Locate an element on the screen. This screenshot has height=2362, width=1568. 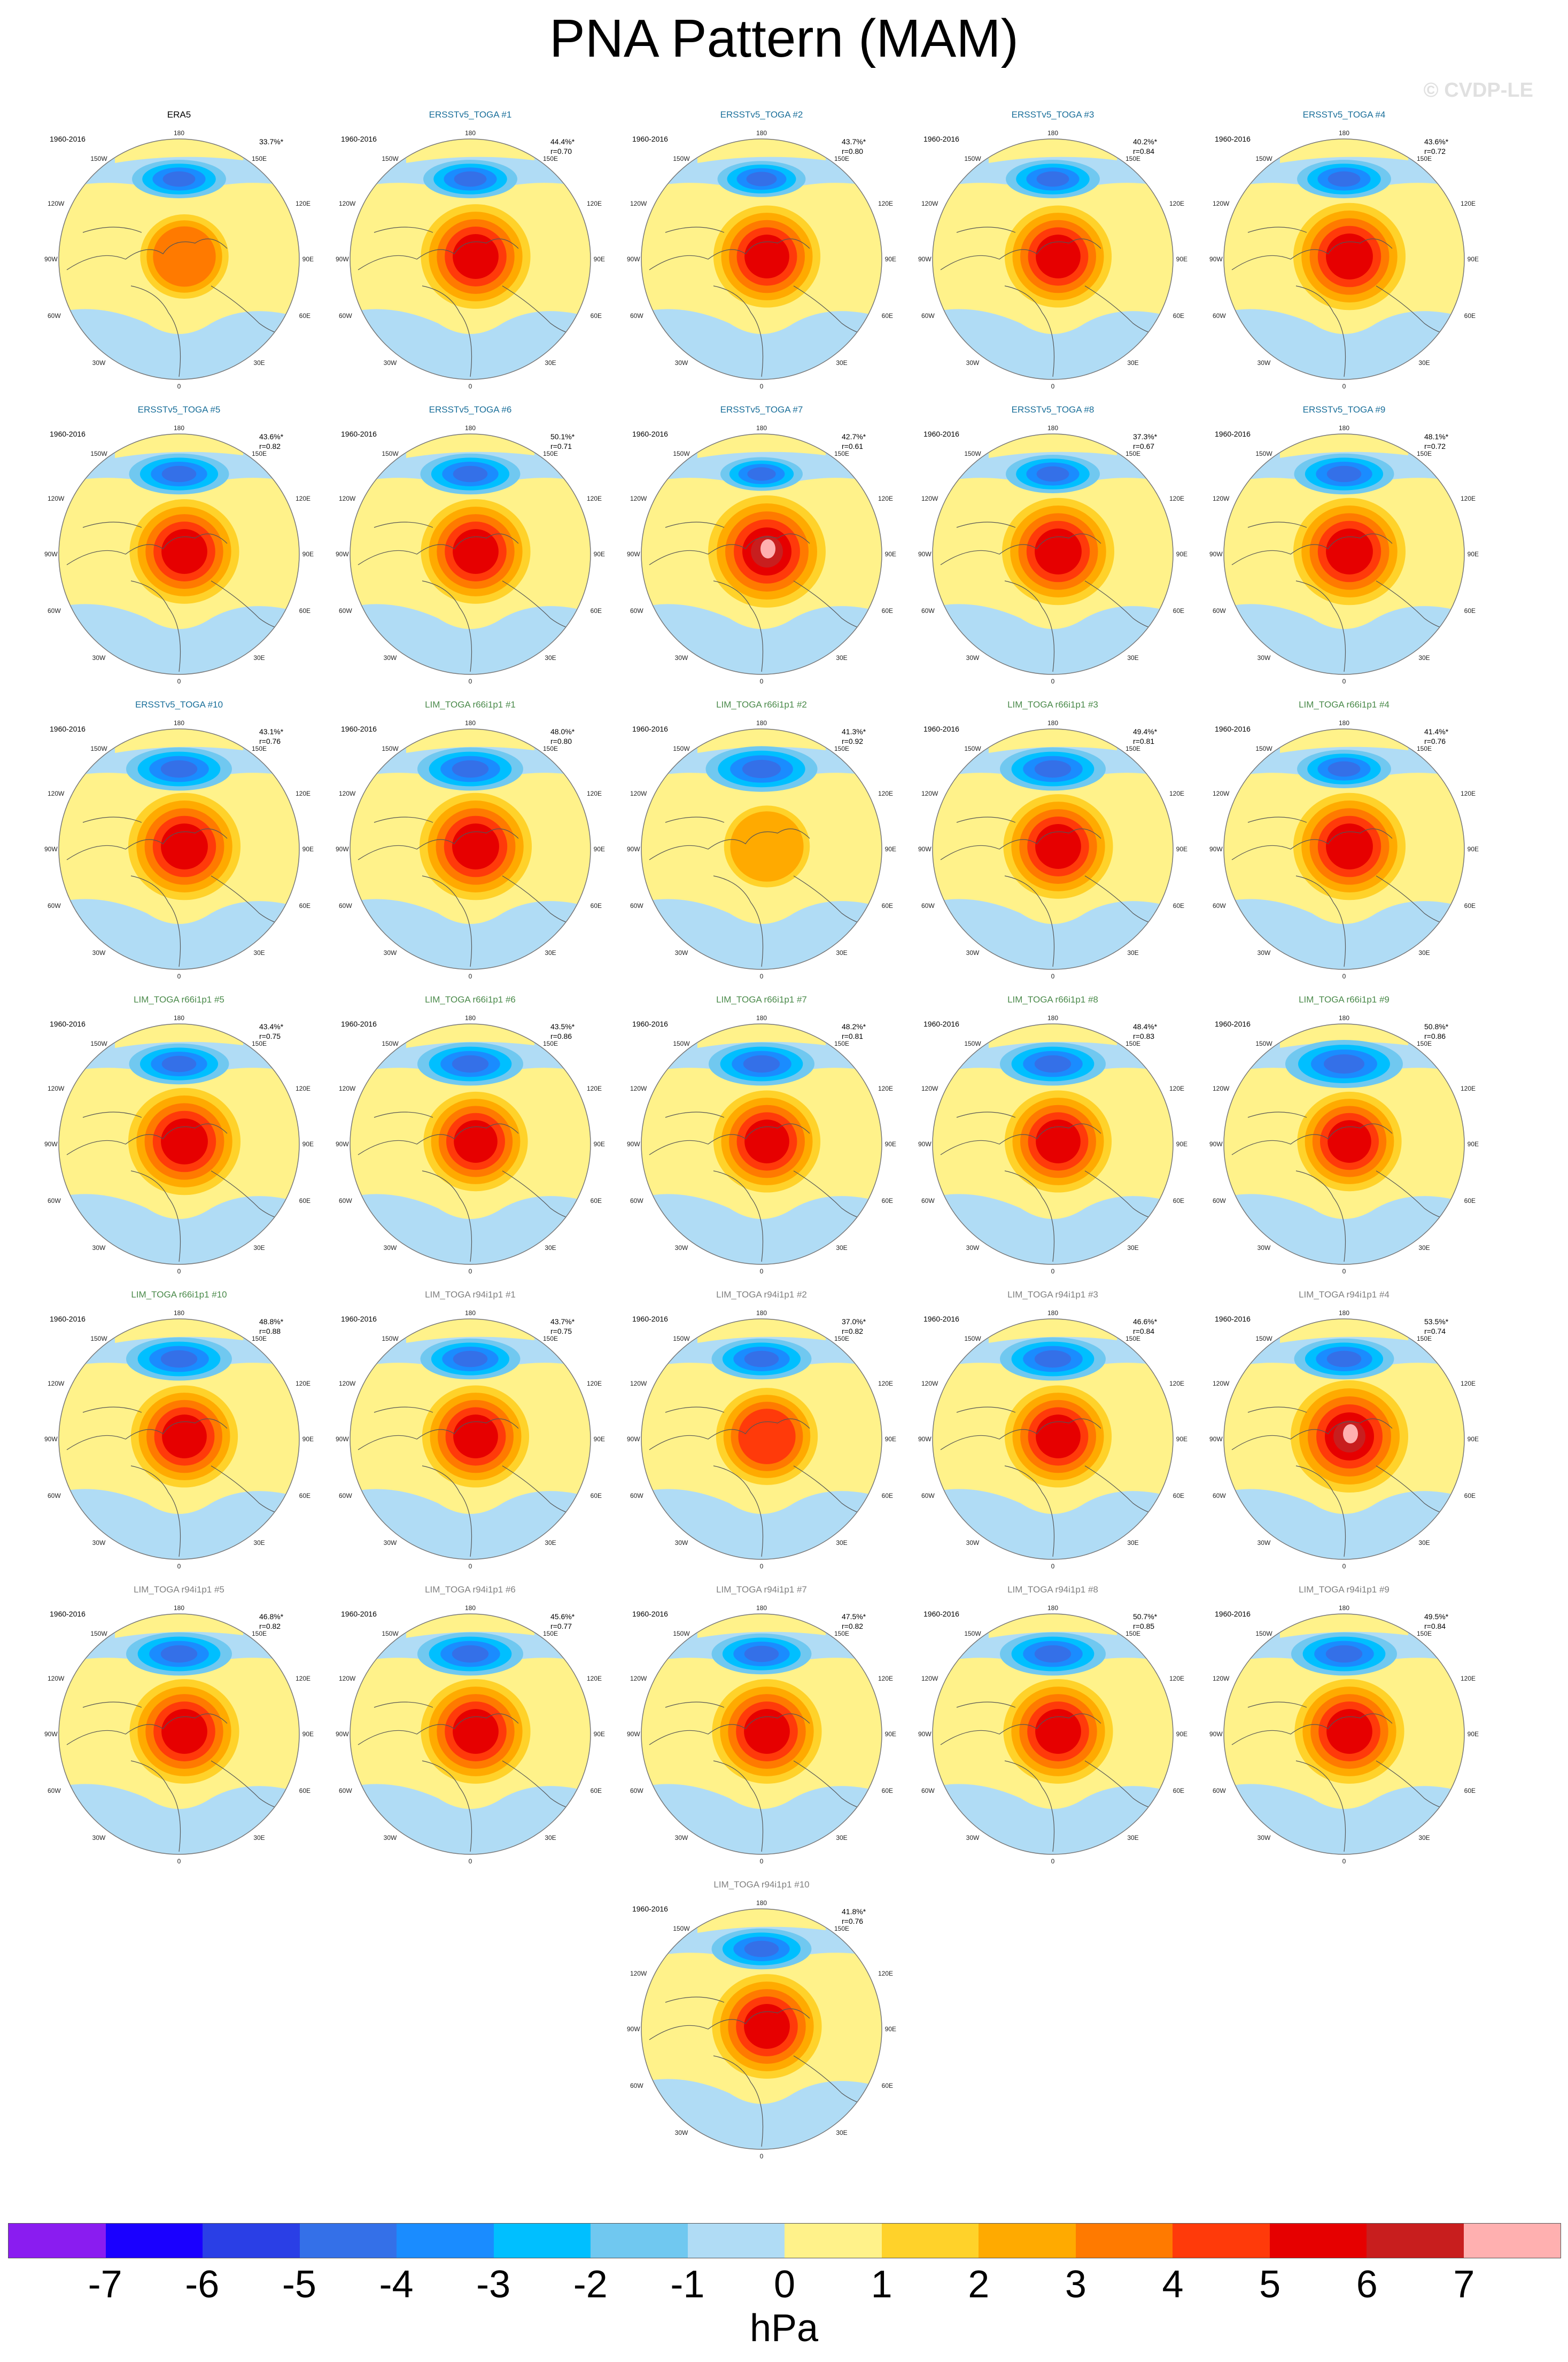
panel-title: ERSSTv5_TOGA #5 is located at coordinates (179, 410).